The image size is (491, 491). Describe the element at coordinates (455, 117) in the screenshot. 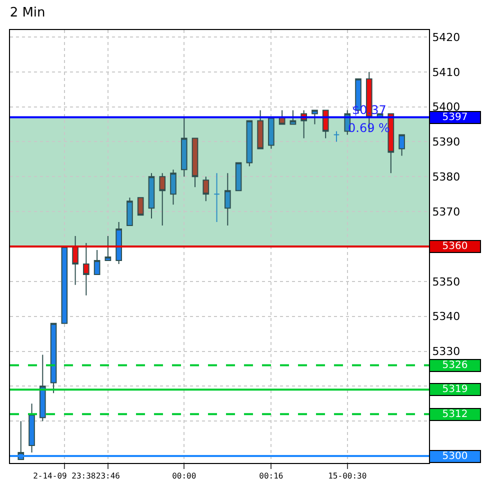

I see `ref-line-label: 5397` at that location.